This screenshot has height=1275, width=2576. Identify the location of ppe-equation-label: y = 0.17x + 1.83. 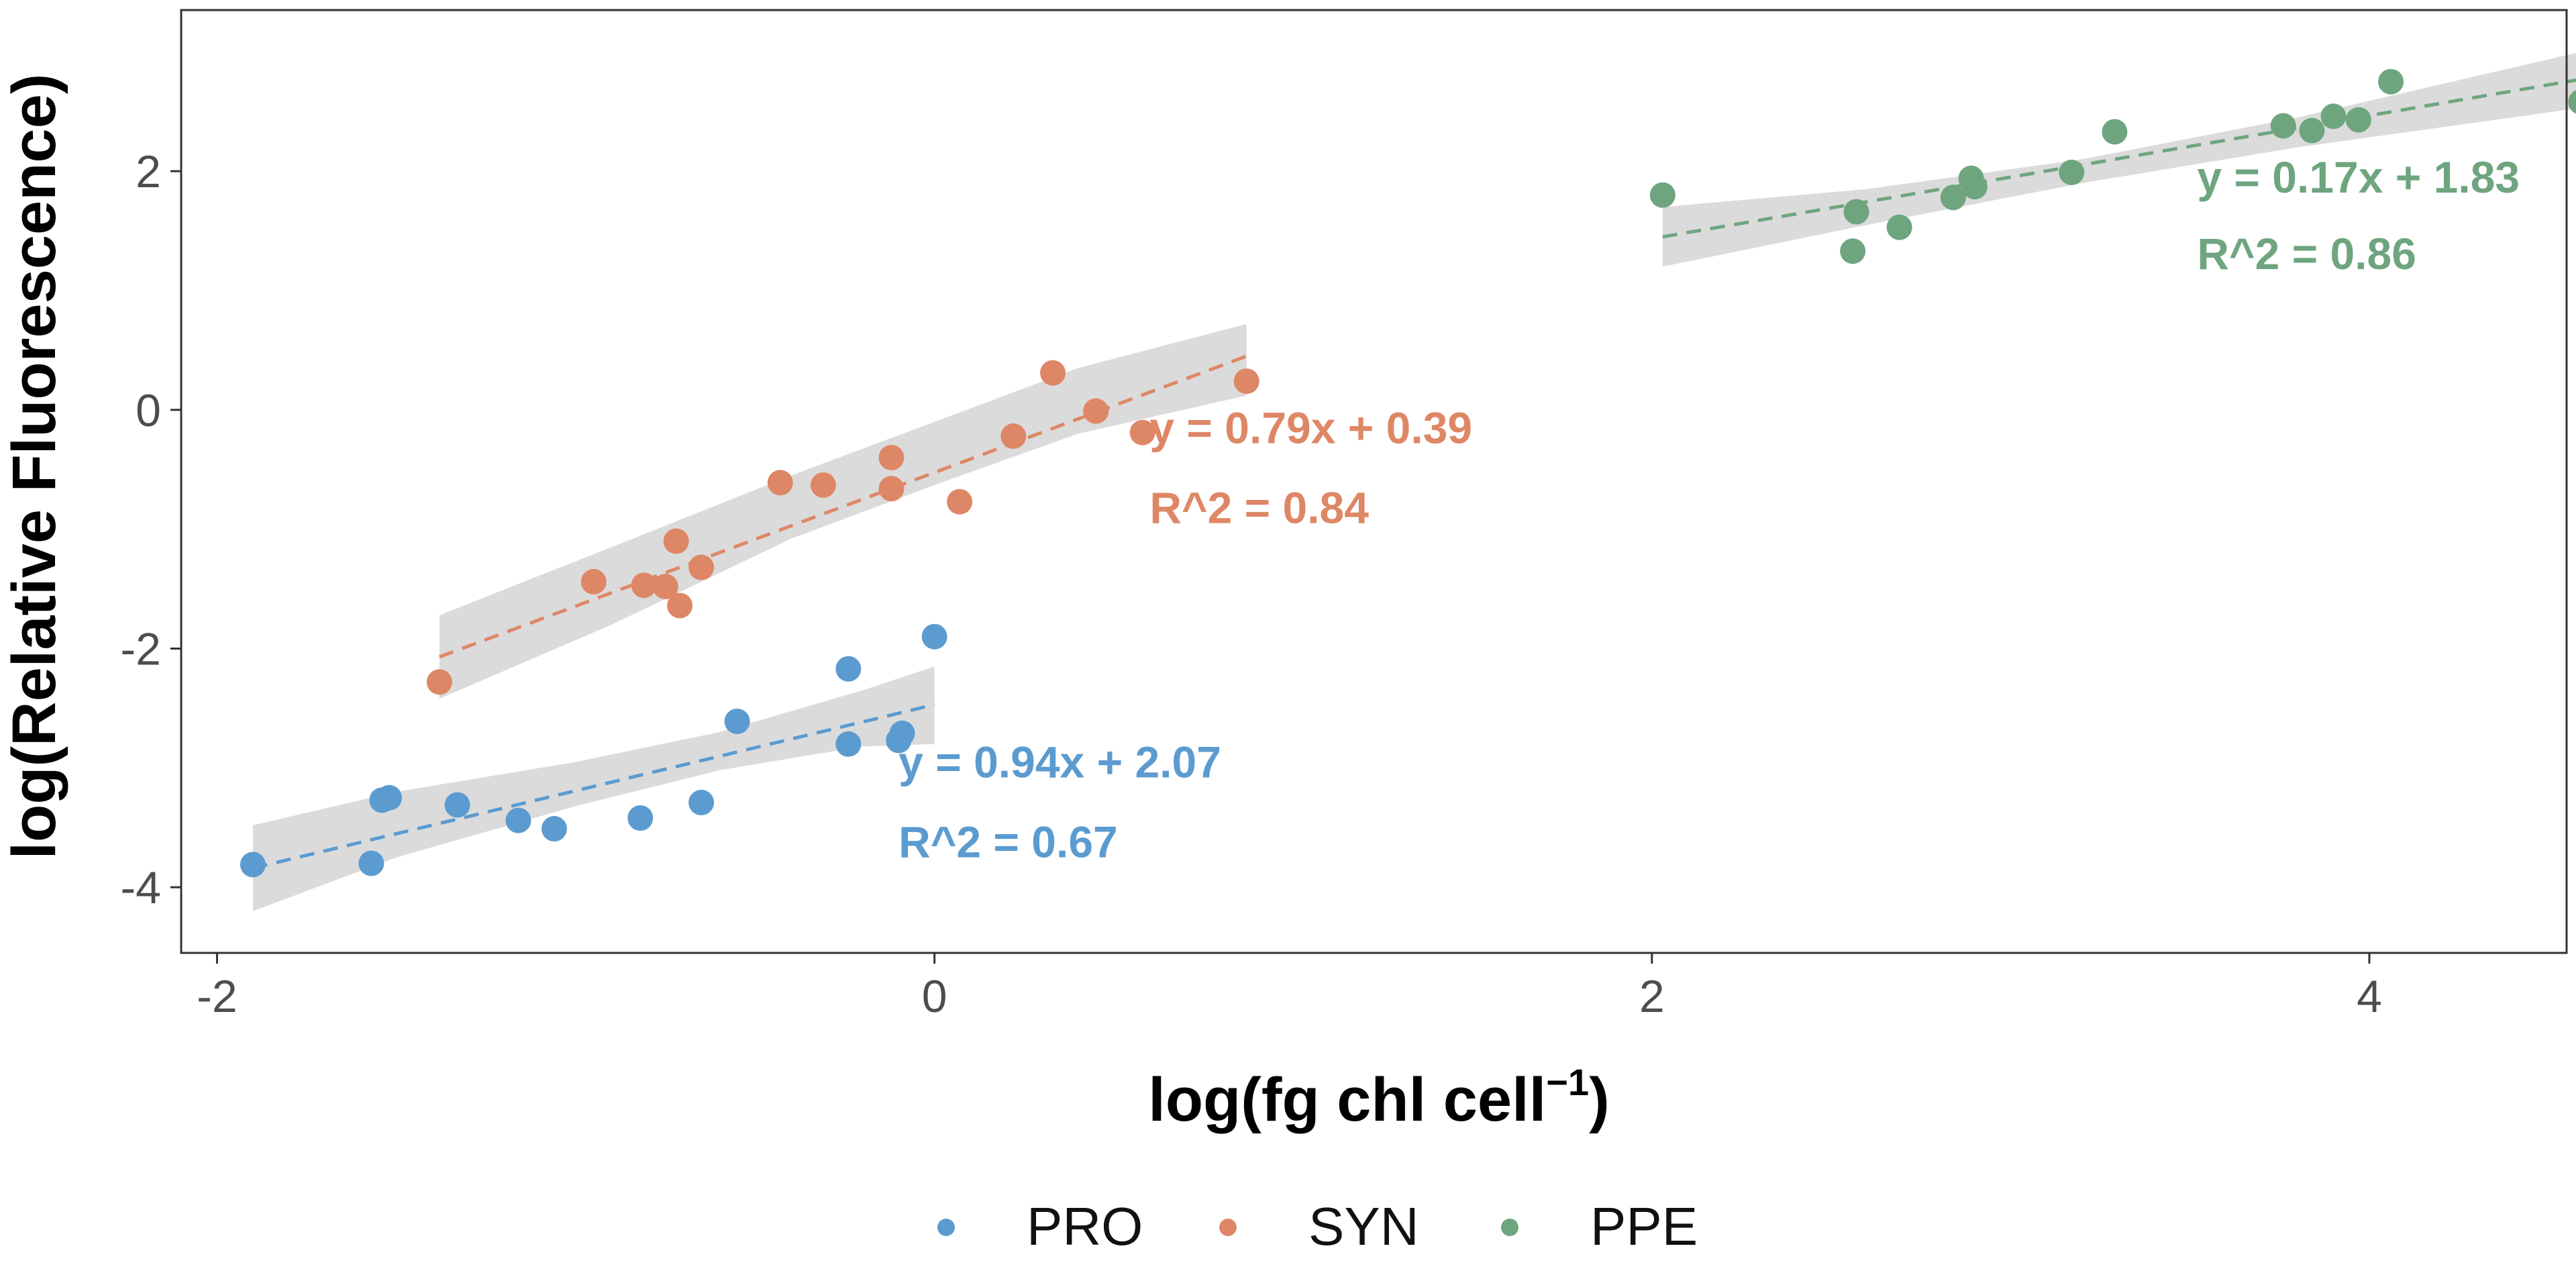
(2358, 177).